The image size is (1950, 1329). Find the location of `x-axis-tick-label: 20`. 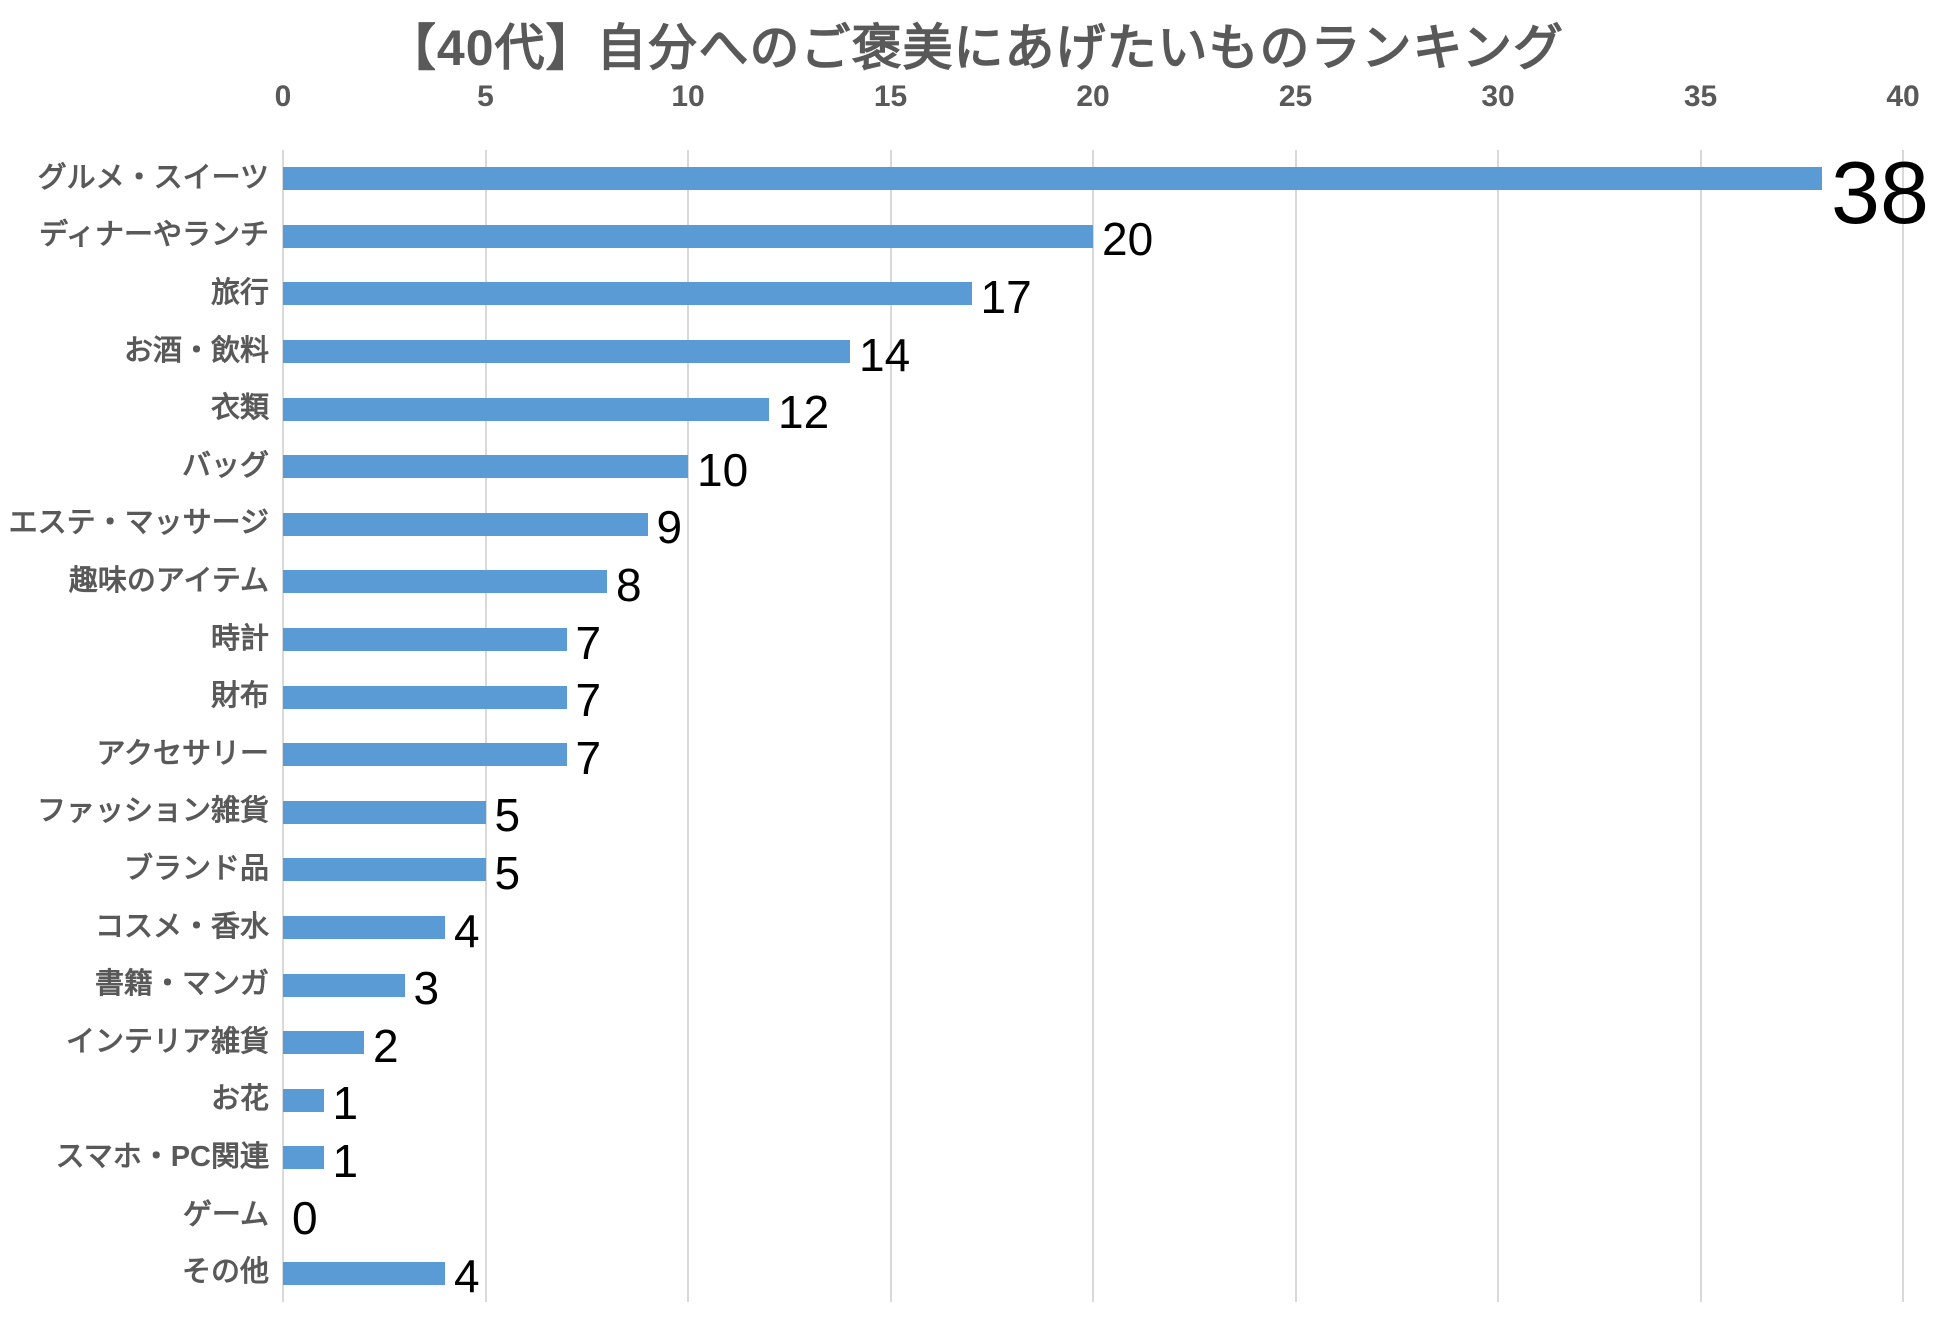

x-axis-tick-label: 20 is located at coordinates (1093, 96).